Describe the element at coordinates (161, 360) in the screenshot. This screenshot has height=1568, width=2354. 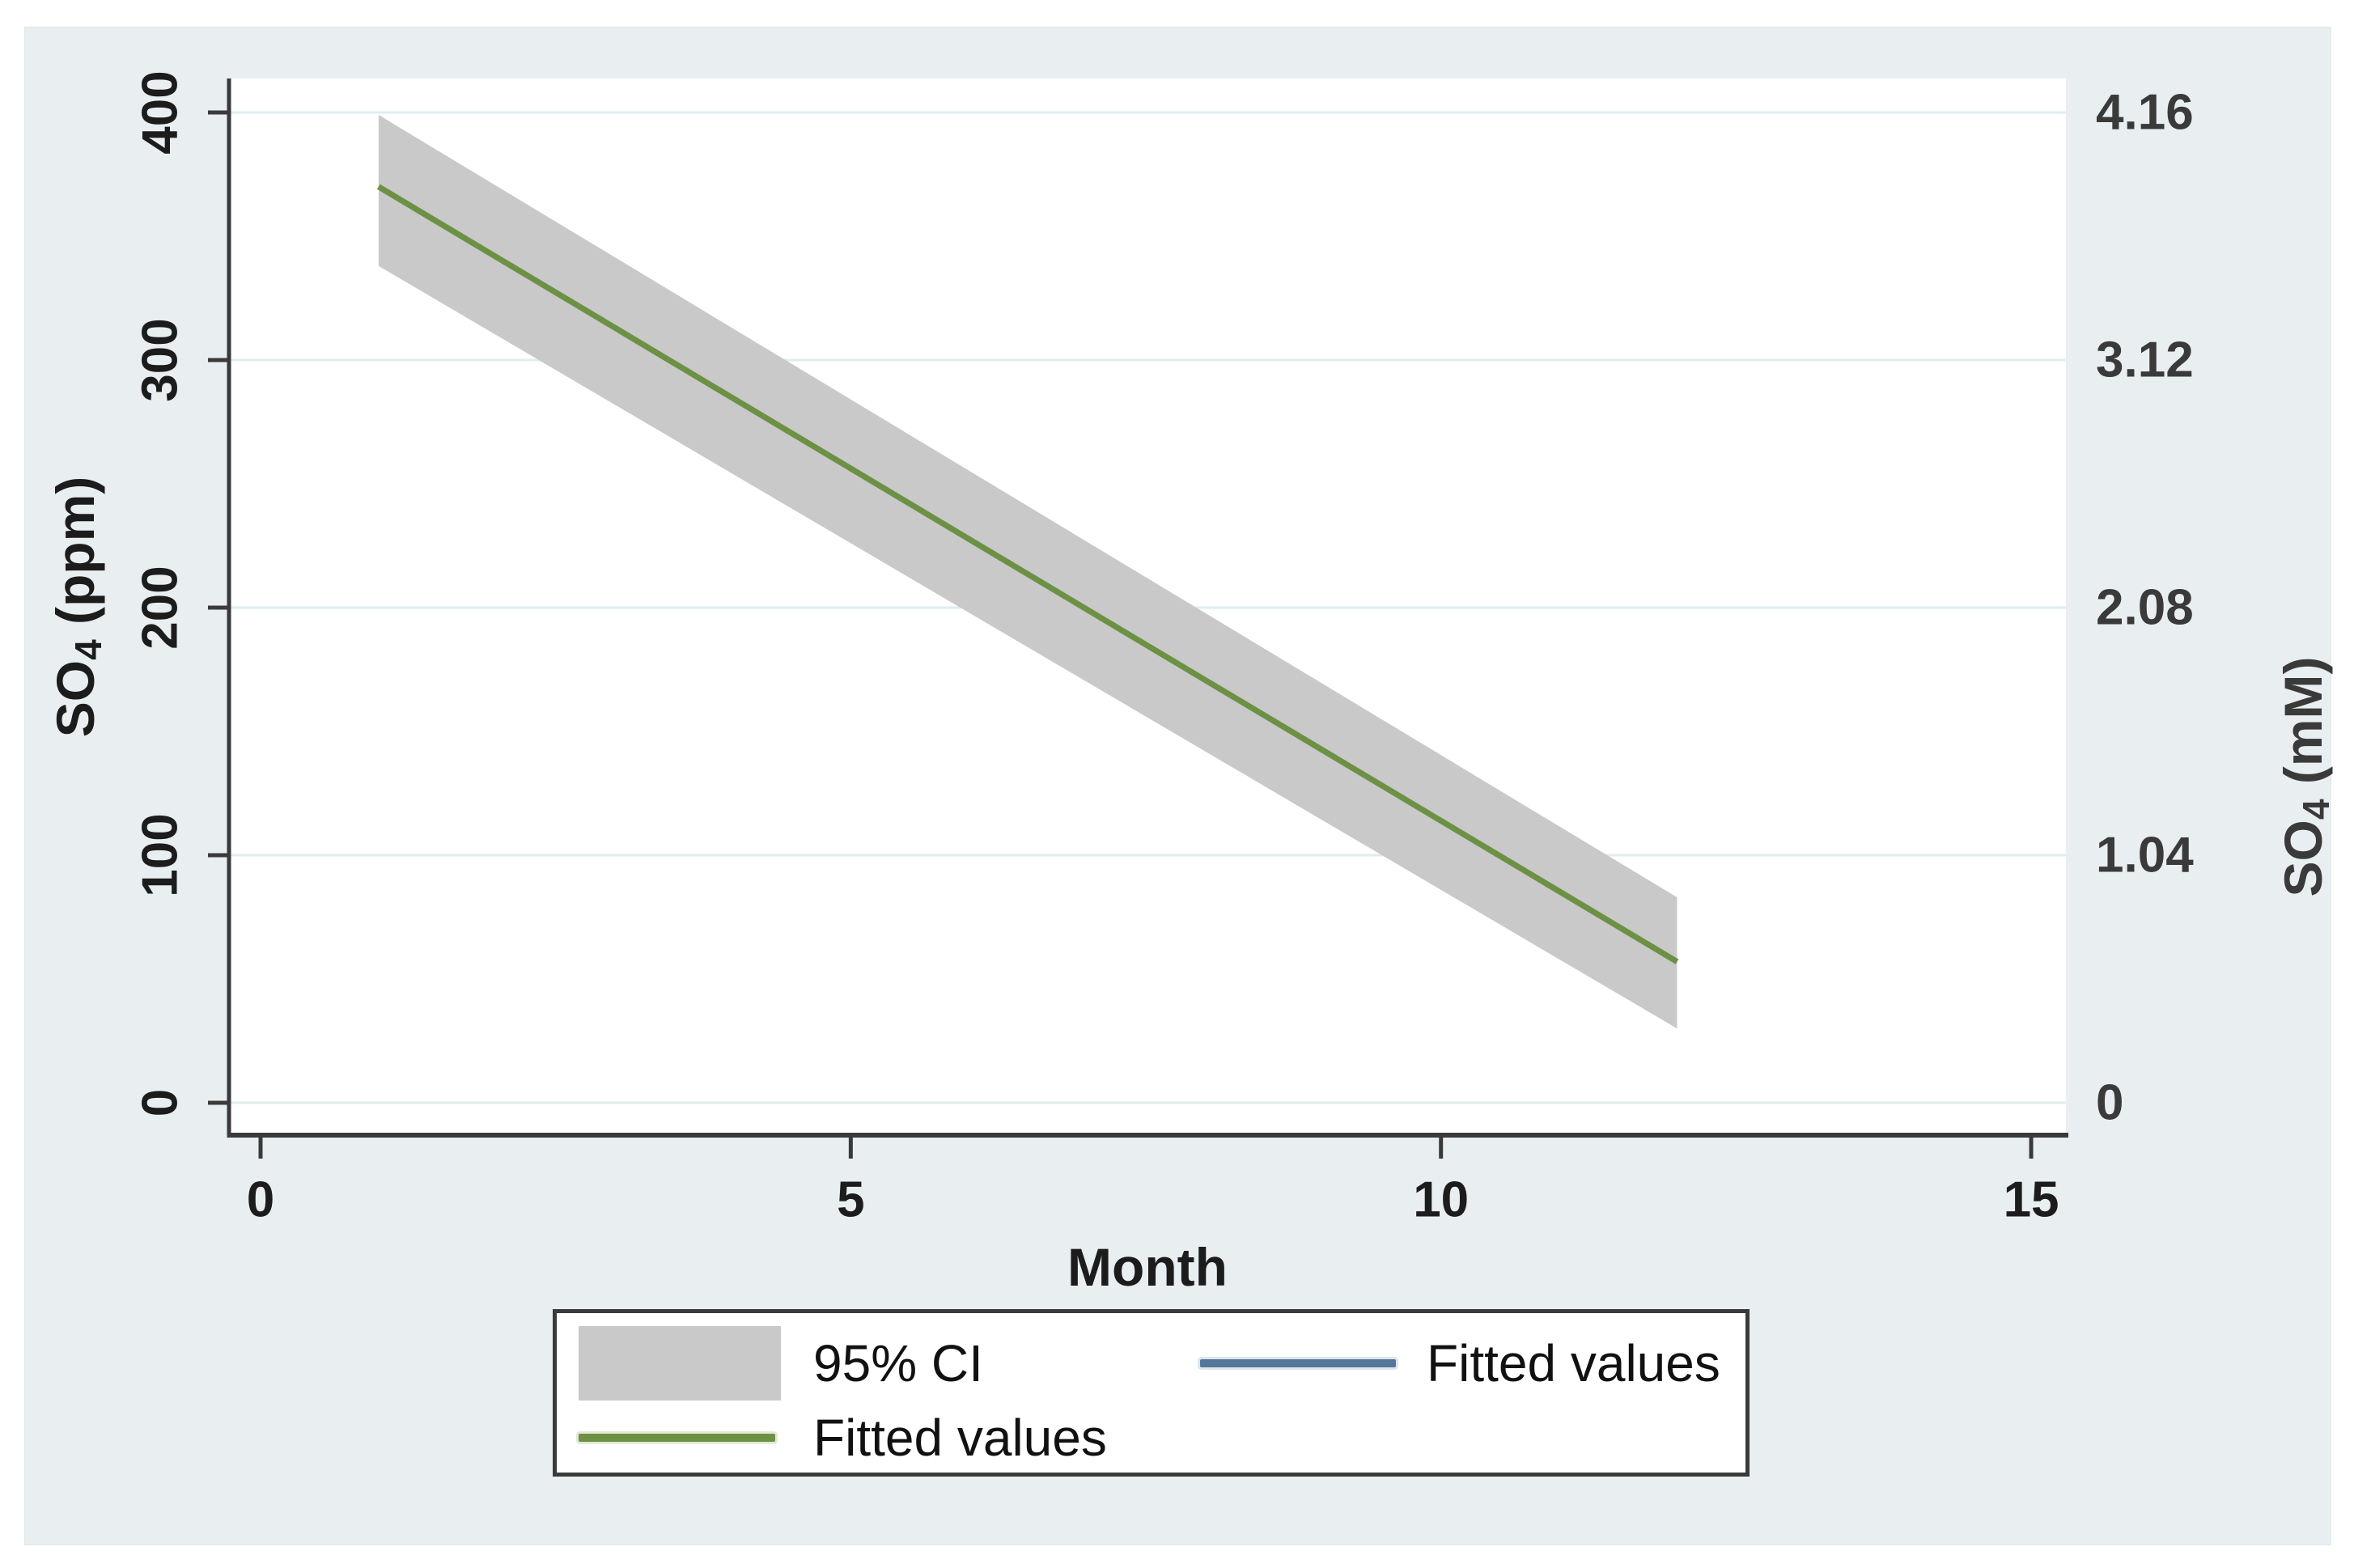
I see `y-left-tick-label: 300` at that location.